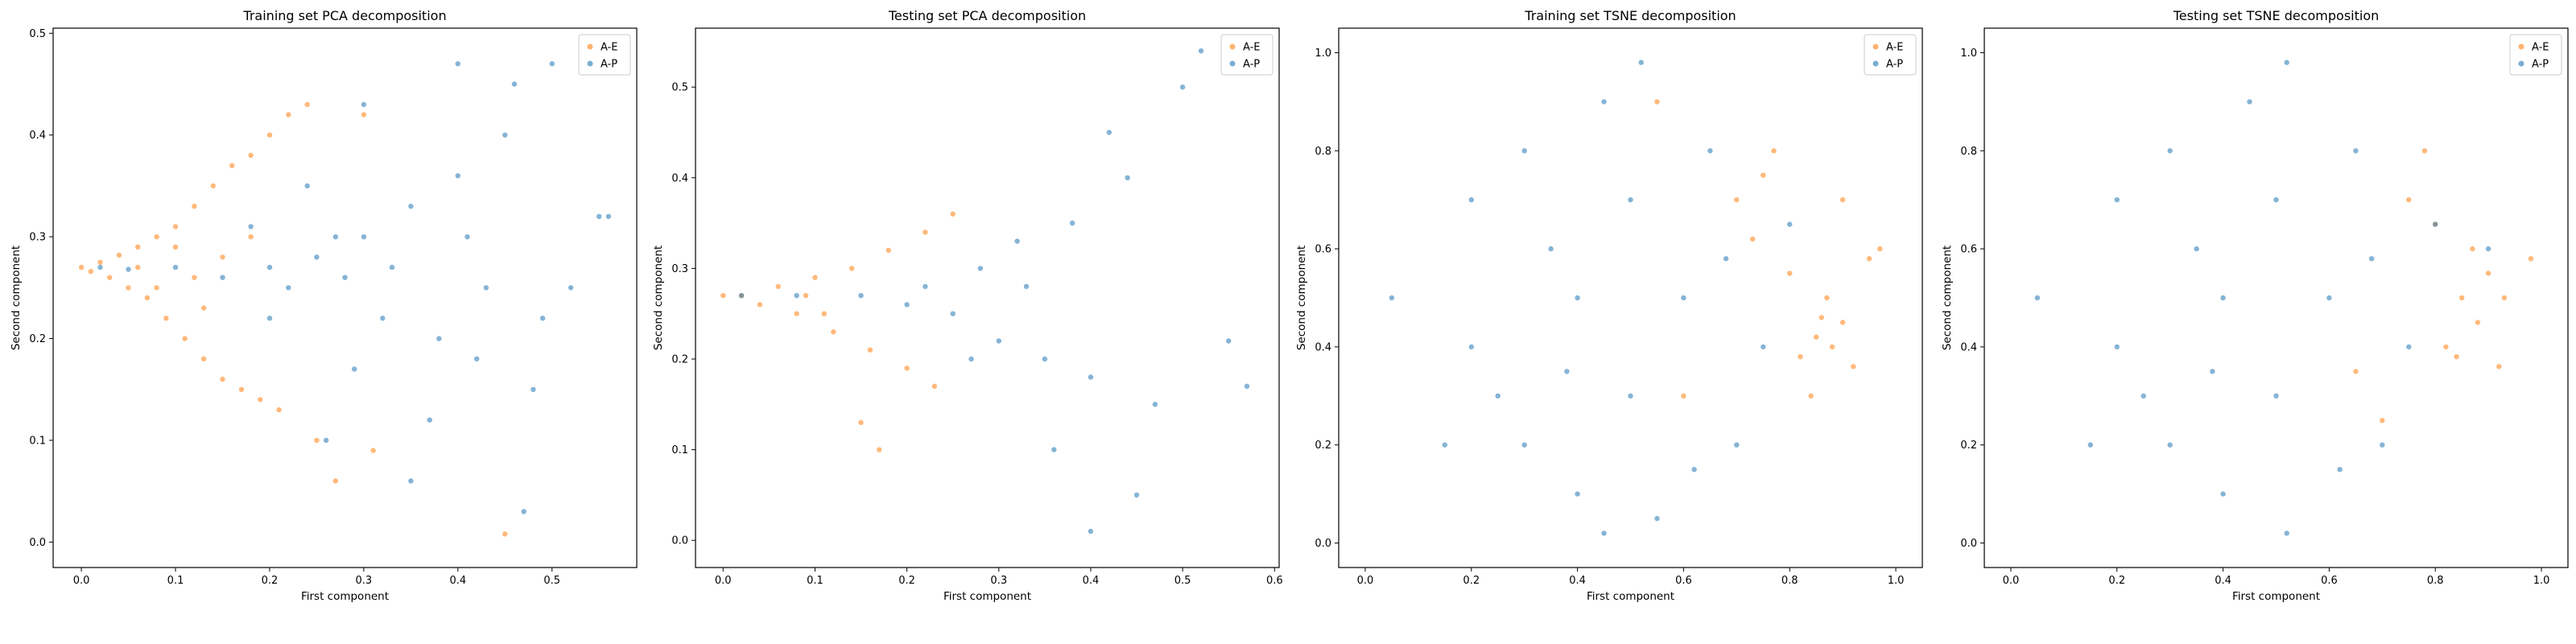  What do you see at coordinates (1968, 446) in the screenshot?
I see `y-tick-label: 0.2` at bounding box center [1968, 446].